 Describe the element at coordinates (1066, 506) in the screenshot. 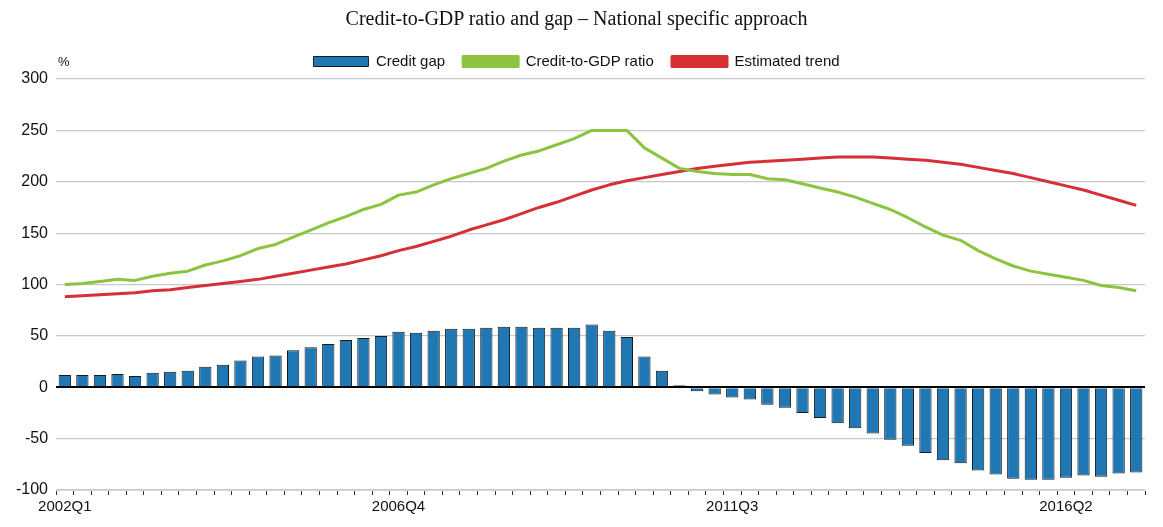

I see `x-tick-label: 2016Q2` at that location.